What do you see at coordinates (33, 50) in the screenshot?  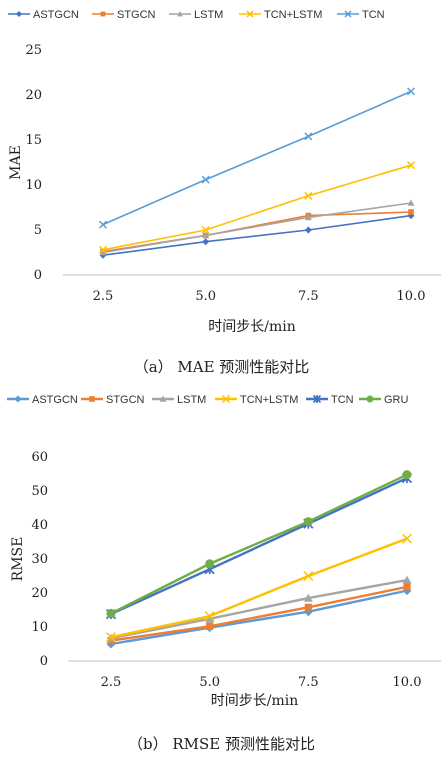 I see `y-tick-label: 25` at bounding box center [33, 50].